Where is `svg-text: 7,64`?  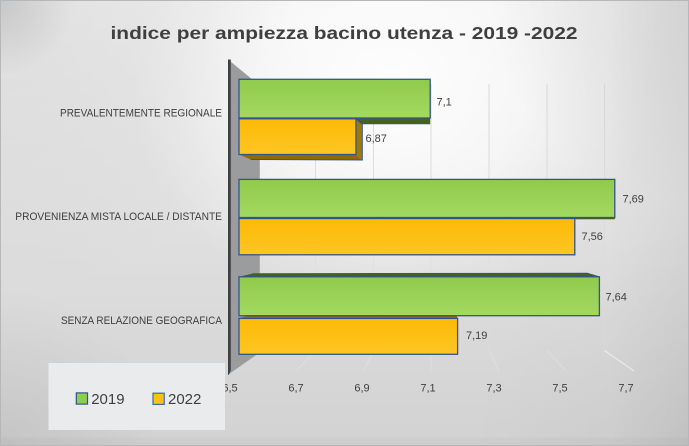 svg-text: 7,64 is located at coordinates (616, 298).